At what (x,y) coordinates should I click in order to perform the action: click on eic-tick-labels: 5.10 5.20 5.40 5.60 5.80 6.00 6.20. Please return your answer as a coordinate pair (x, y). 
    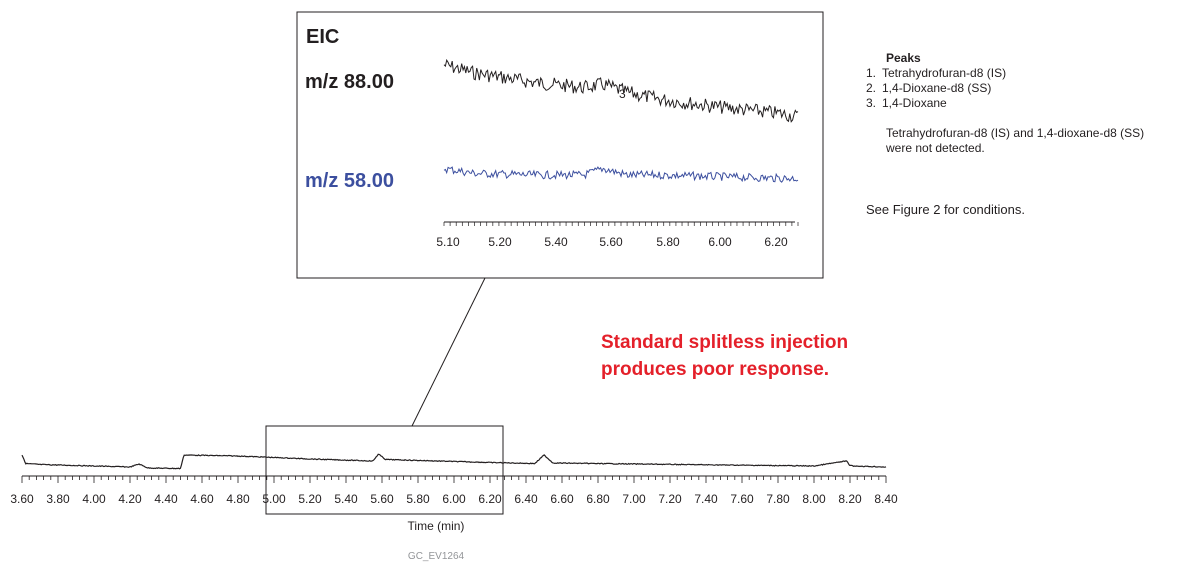
    Looking at the image, I should click on (612, 242).